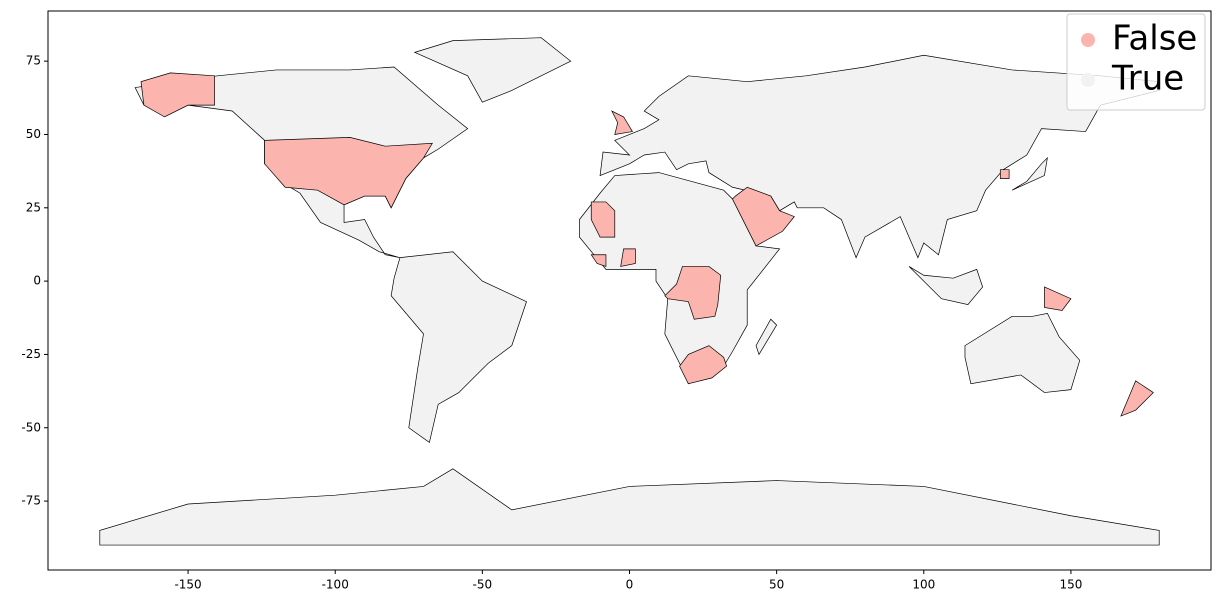 The width and height of the screenshot is (1221, 609). Describe the element at coordinates (33, 207) in the screenshot. I see `y-tick-label: 25` at that location.